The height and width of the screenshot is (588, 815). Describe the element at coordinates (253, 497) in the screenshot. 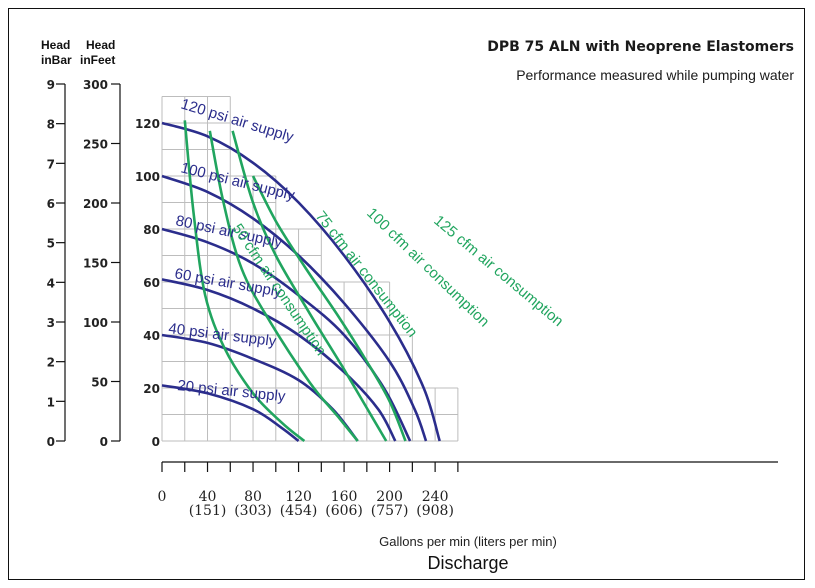

I see `x-tick-label: 80` at that location.